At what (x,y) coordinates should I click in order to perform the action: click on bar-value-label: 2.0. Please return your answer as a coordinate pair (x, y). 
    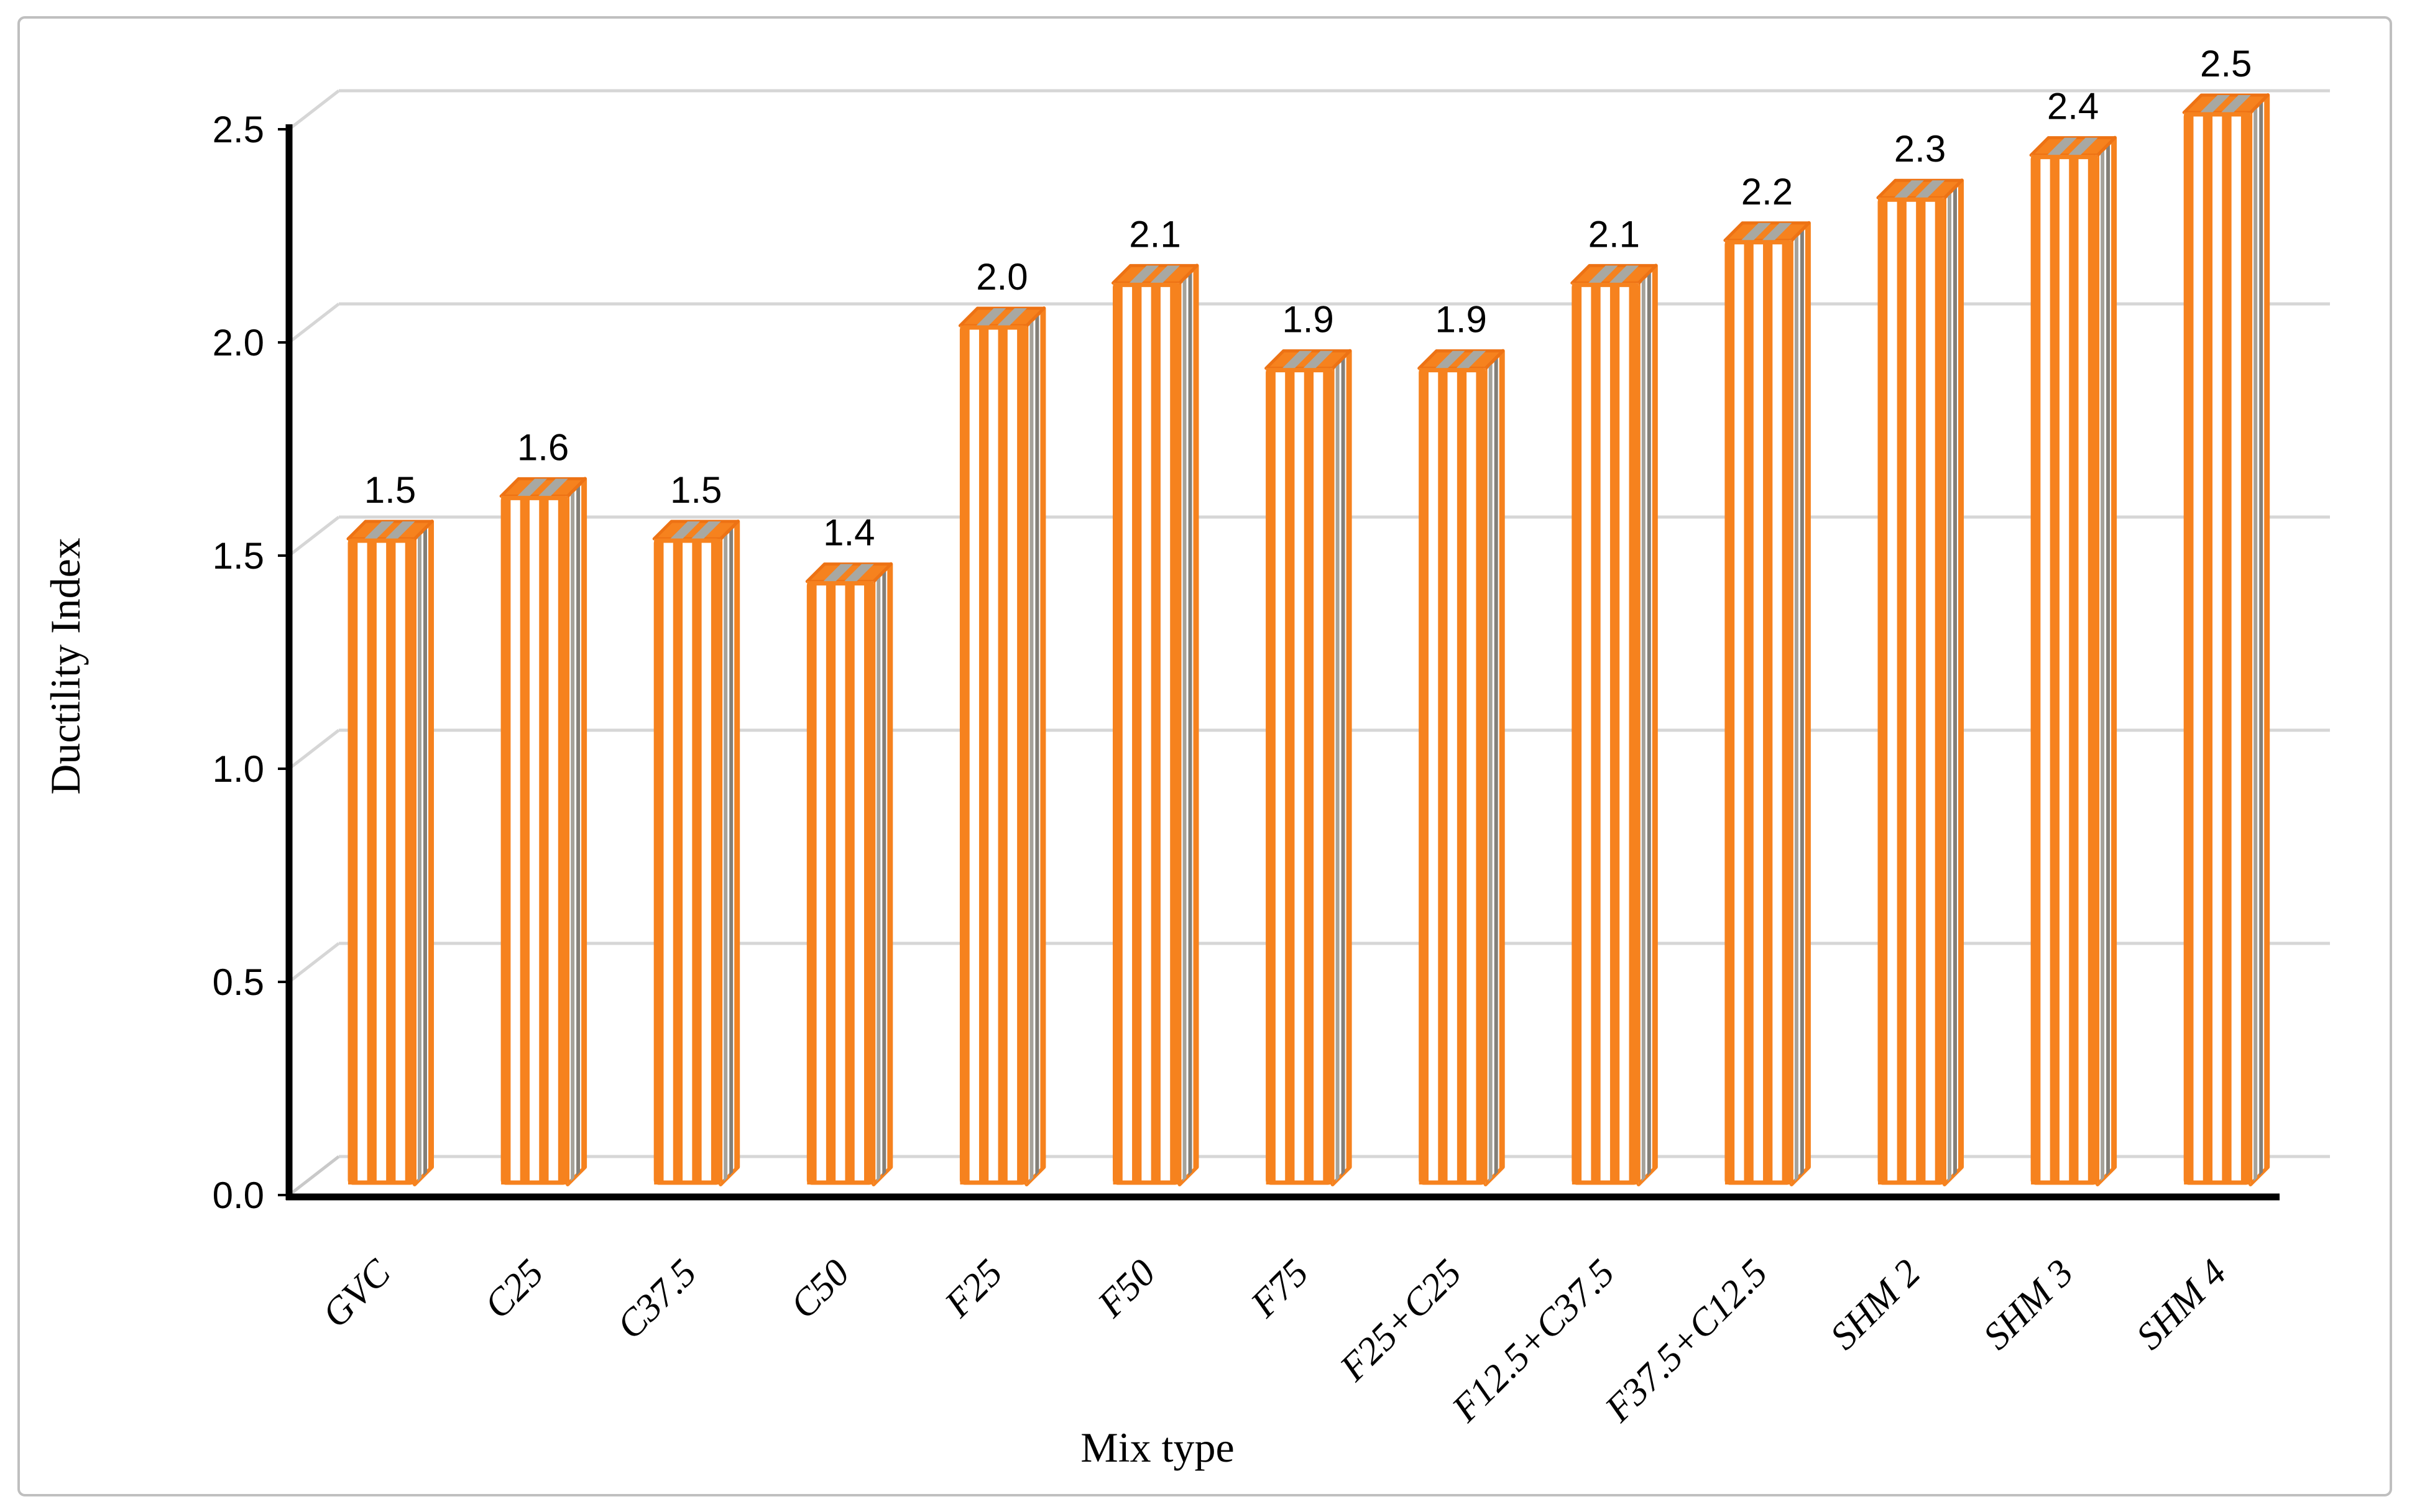
    Looking at the image, I should click on (1002, 277).